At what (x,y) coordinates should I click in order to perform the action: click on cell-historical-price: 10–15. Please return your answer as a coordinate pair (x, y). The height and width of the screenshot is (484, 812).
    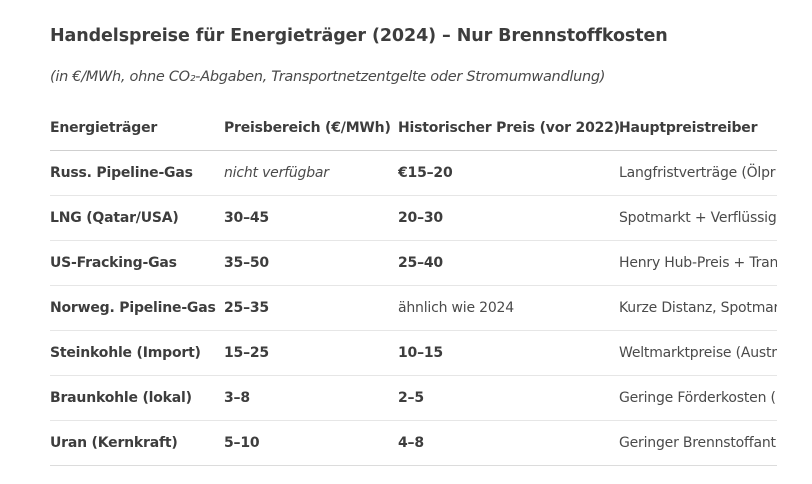
    Looking at the image, I should click on (508, 353).